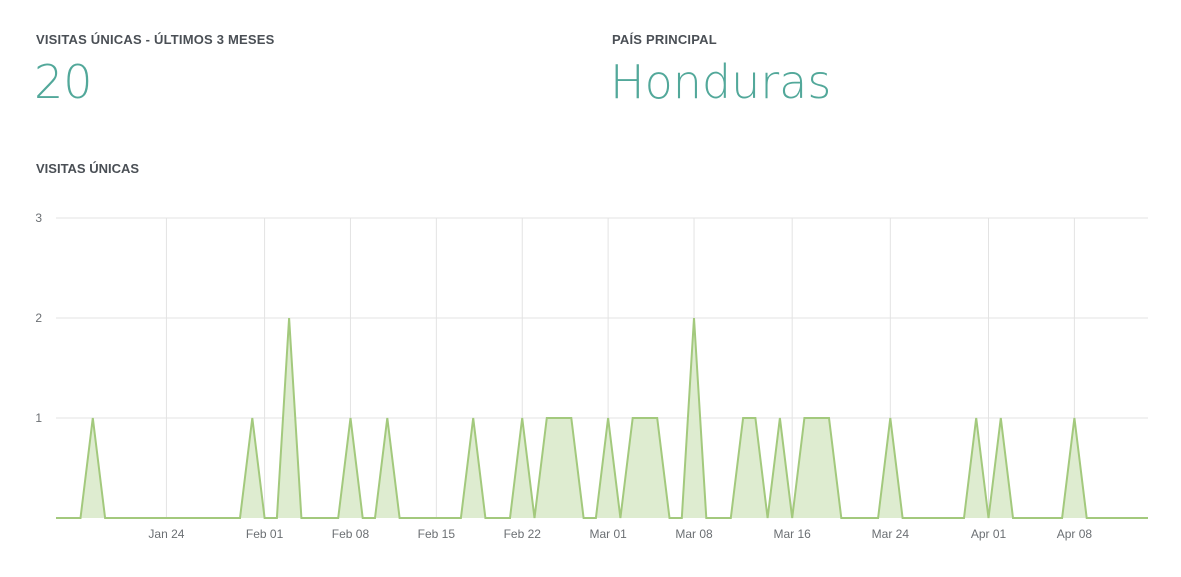  What do you see at coordinates (694, 534) in the screenshot?
I see `x-tick-label: Mar 08` at bounding box center [694, 534].